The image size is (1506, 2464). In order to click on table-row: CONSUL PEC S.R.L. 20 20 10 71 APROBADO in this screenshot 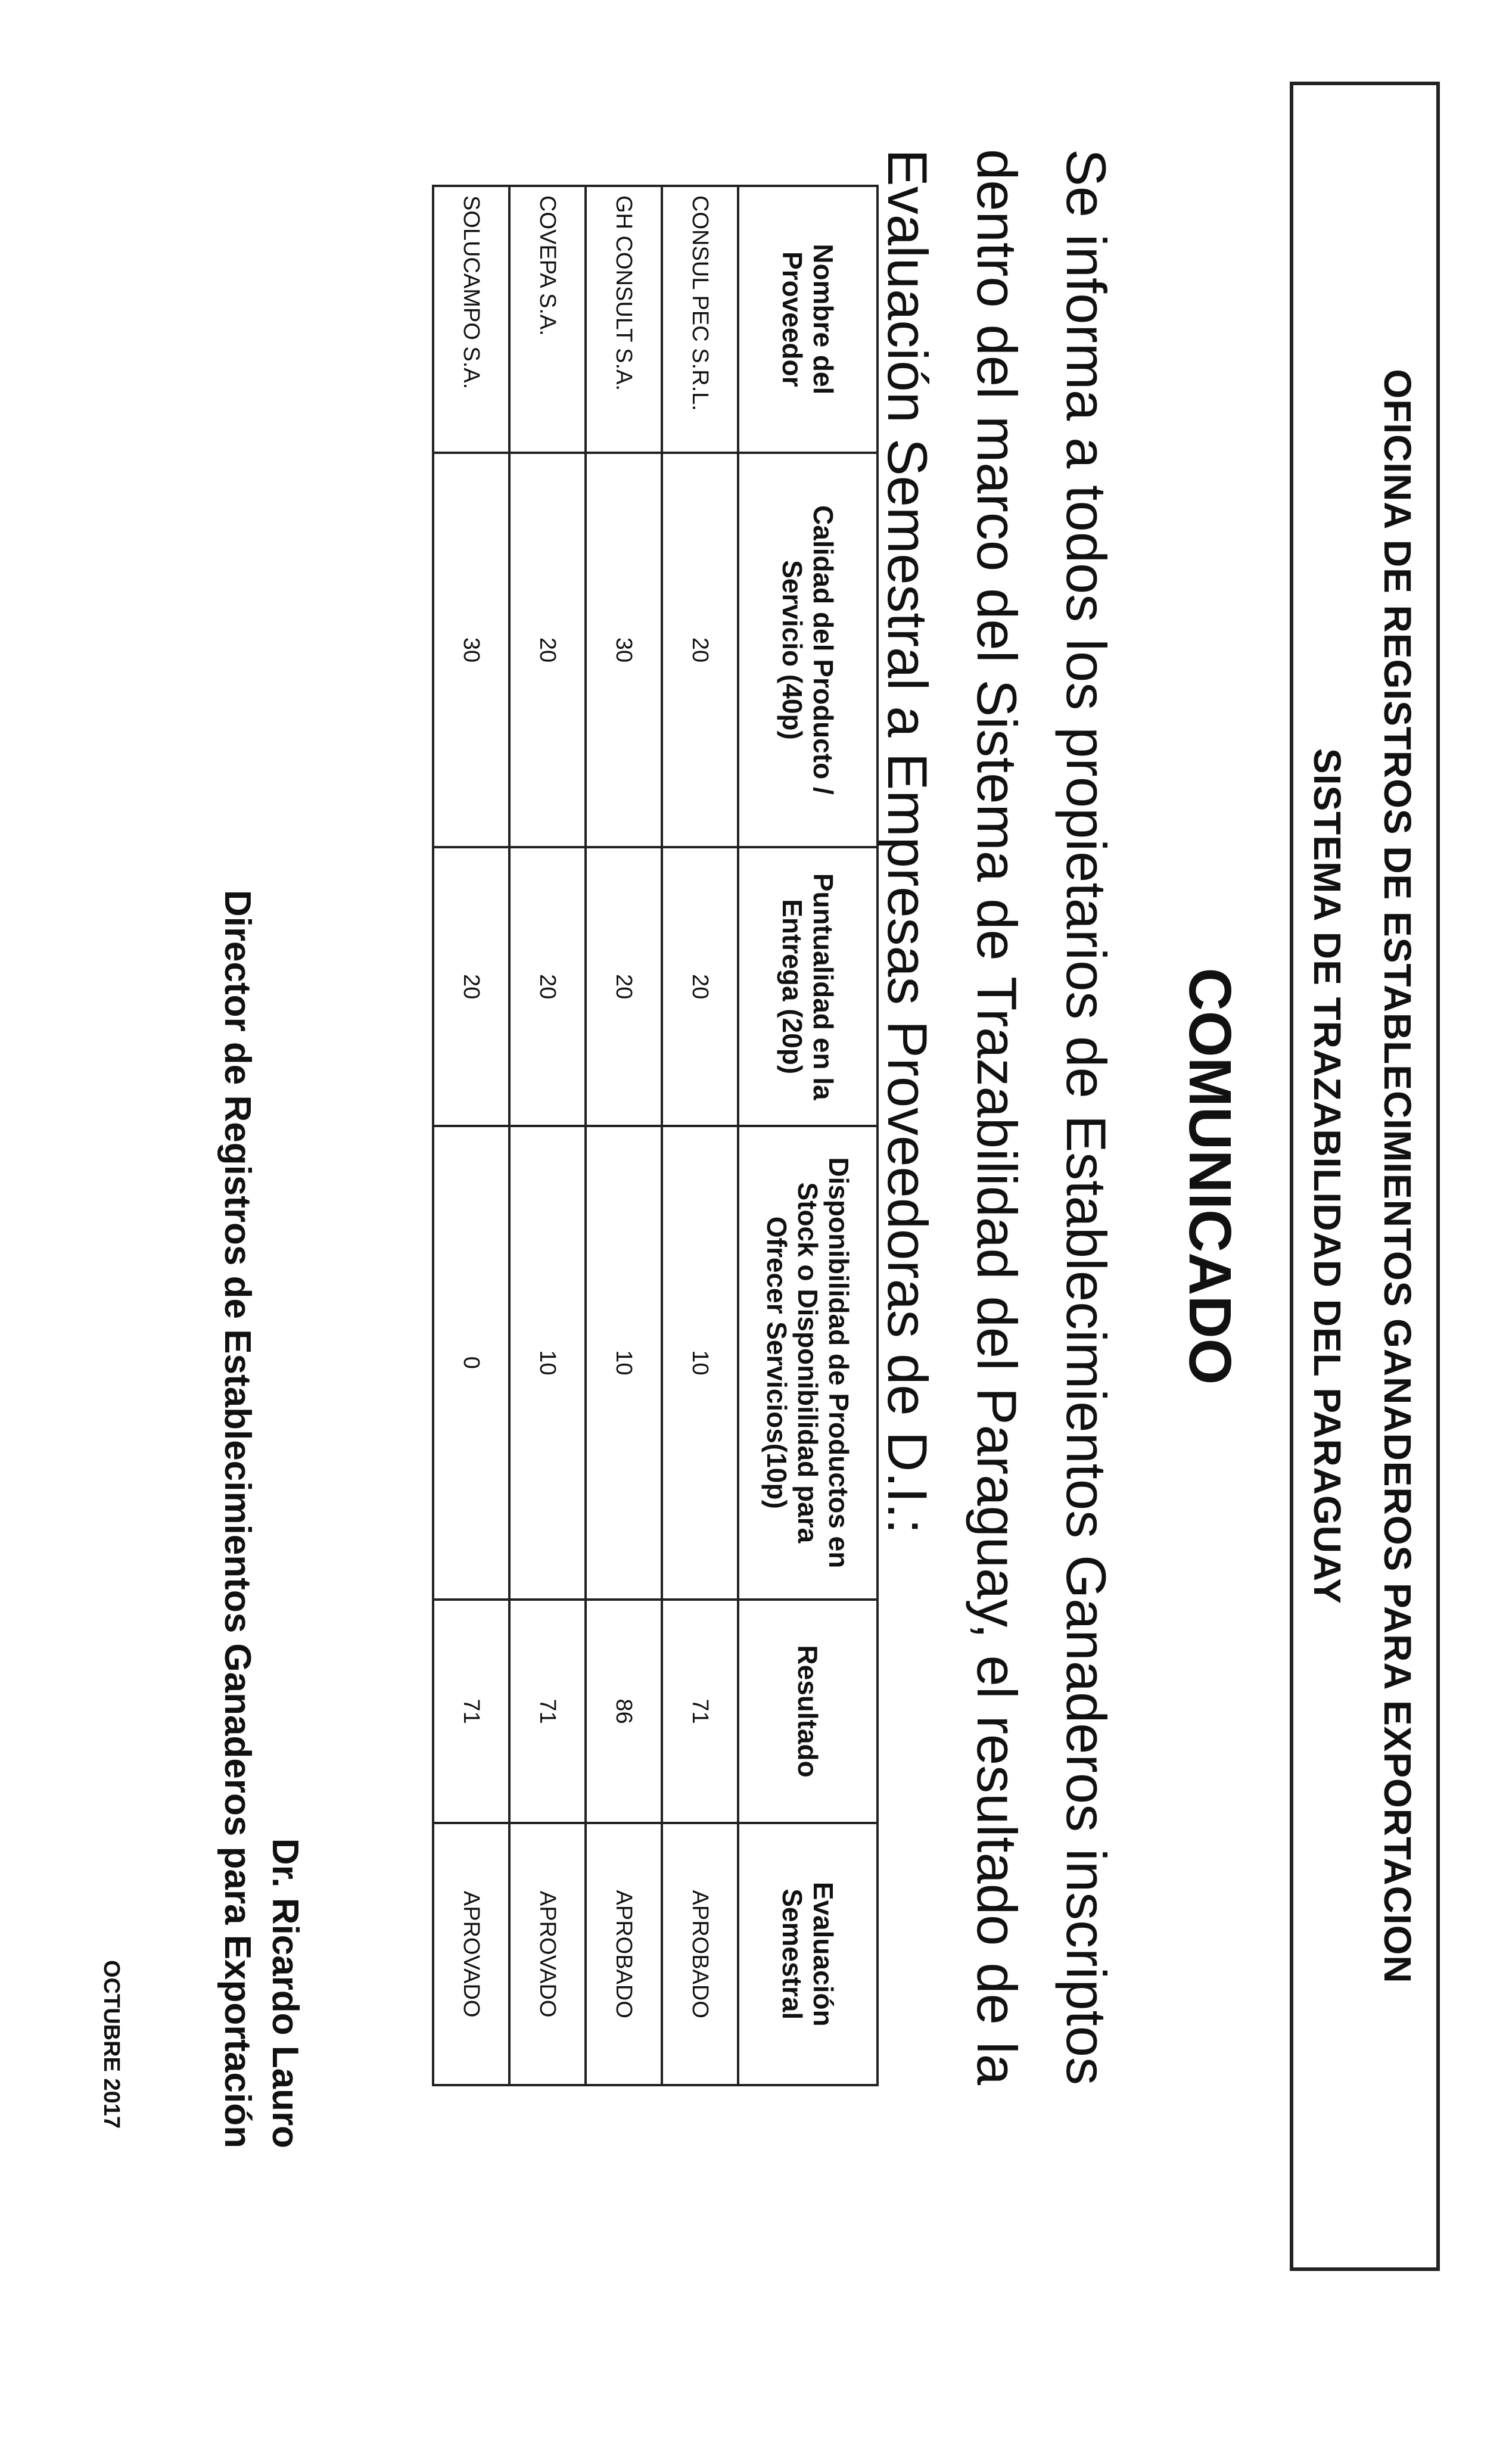, I will do `click(700, 1135)`.